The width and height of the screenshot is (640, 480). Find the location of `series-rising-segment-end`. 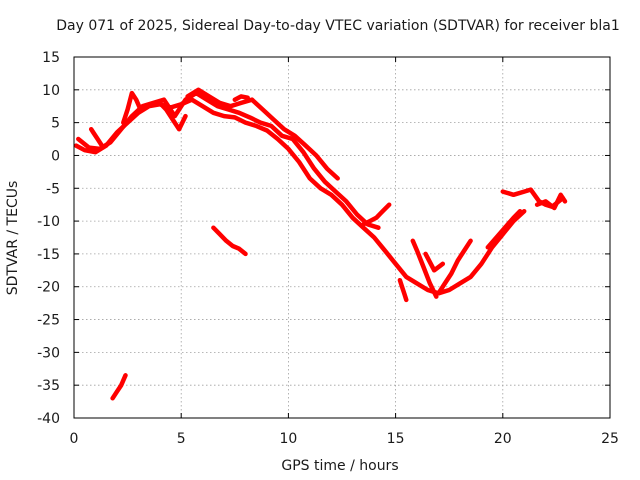

series-rising-segment-end is located at coordinates (504, 229).